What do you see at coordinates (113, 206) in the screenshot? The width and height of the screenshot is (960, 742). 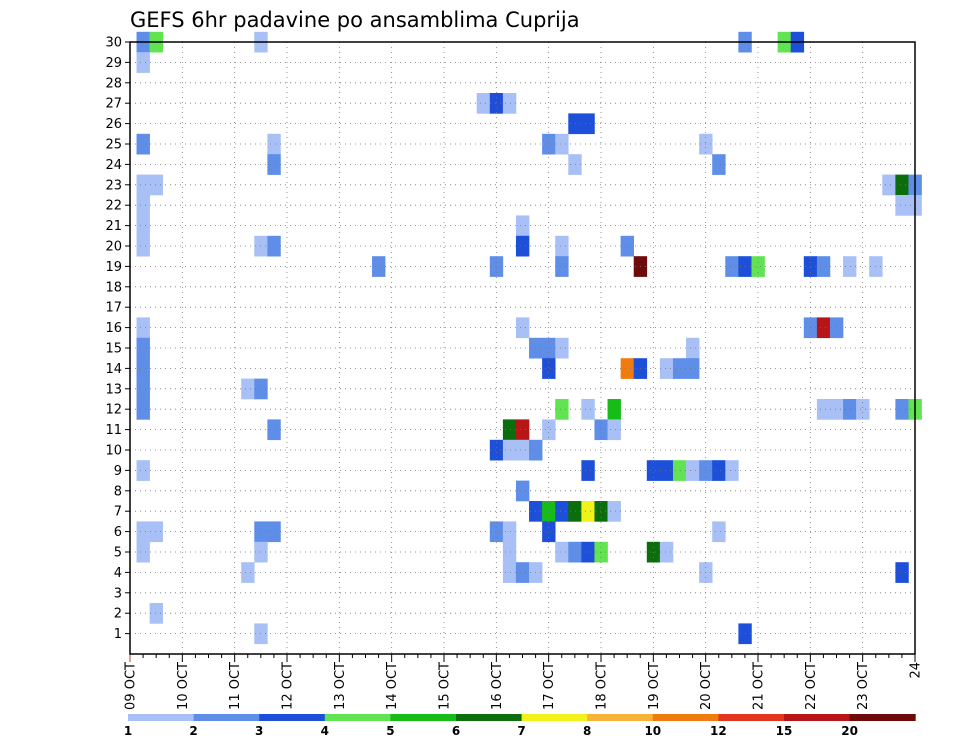 I see `y-tick-label: 22` at bounding box center [113, 206].